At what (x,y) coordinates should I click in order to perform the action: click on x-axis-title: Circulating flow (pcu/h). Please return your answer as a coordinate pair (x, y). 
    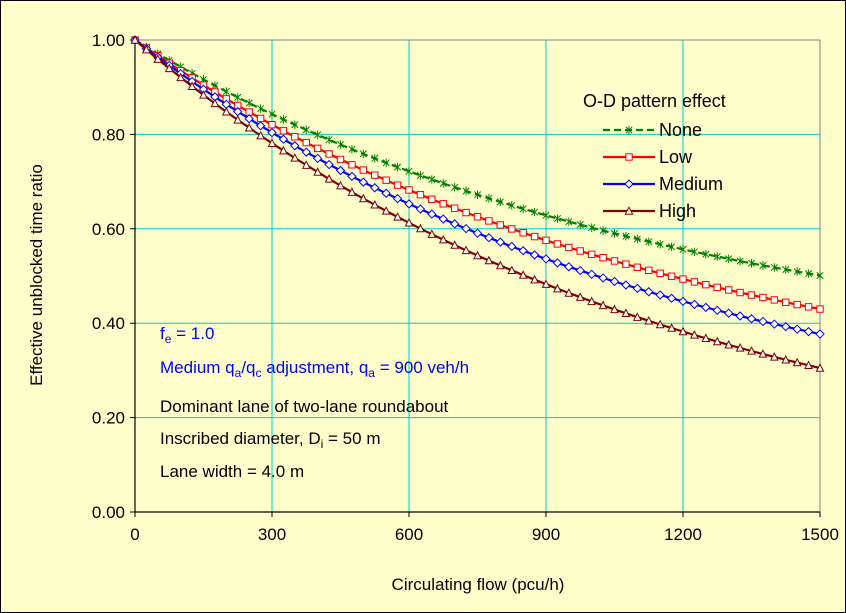
    Looking at the image, I should click on (478, 584).